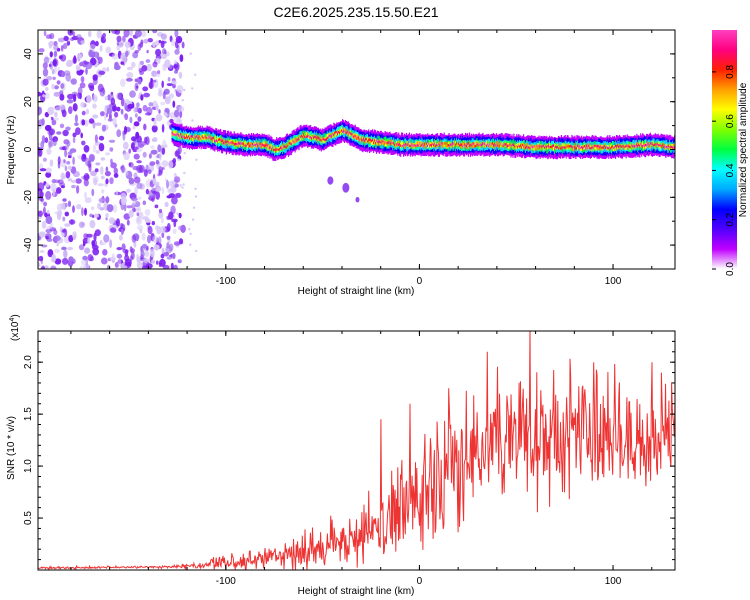 The width and height of the screenshot is (750, 600). Describe the element at coordinates (15, 331) in the screenshot. I see `snr-scale-text: (x10` at that location.